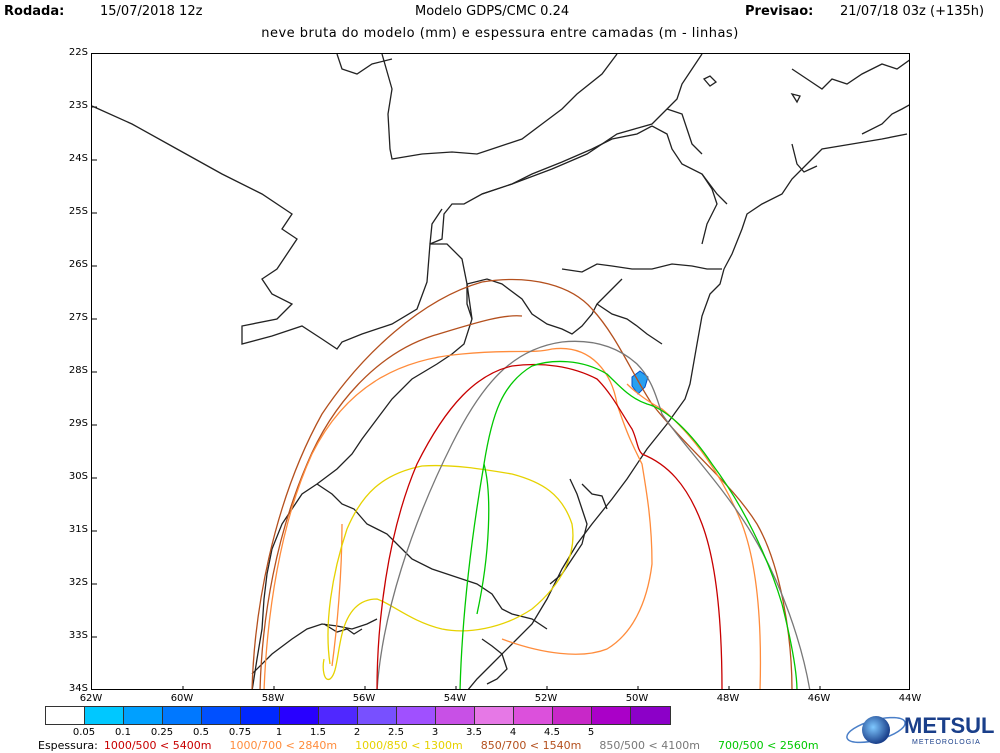  Describe the element at coordinates (409, 745) in the screenshot. I see `legend-item: 1000/850 < 1300m` at that location.